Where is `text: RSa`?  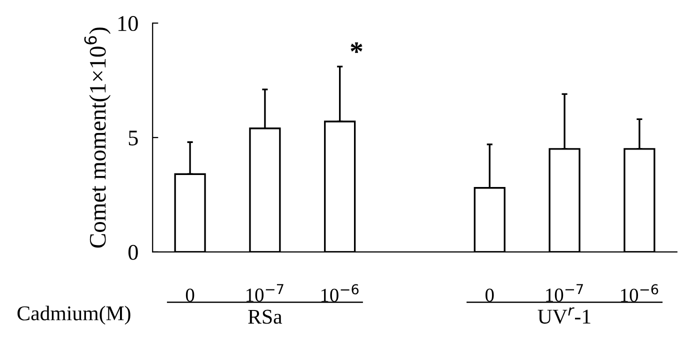
text: RSa is located at coordinates (265, 317).